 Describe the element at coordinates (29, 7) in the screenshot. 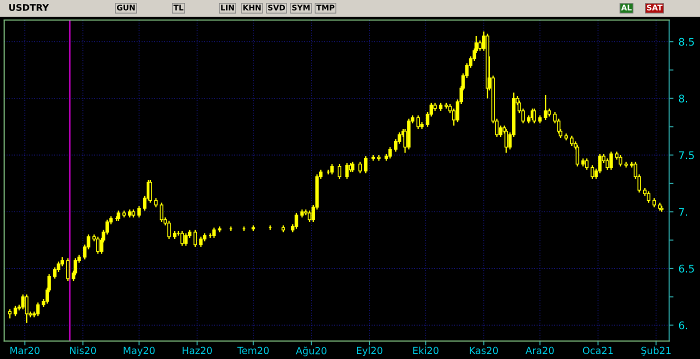

I see `chart-title: USDTRY` at that location.